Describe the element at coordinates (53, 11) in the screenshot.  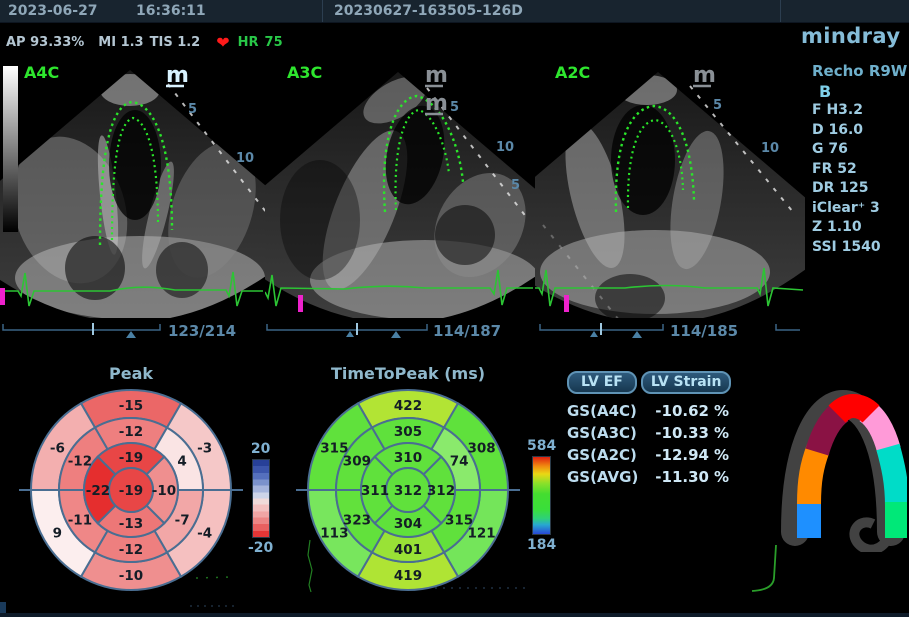
I see `exam-date: 2023-06-27` at that location.